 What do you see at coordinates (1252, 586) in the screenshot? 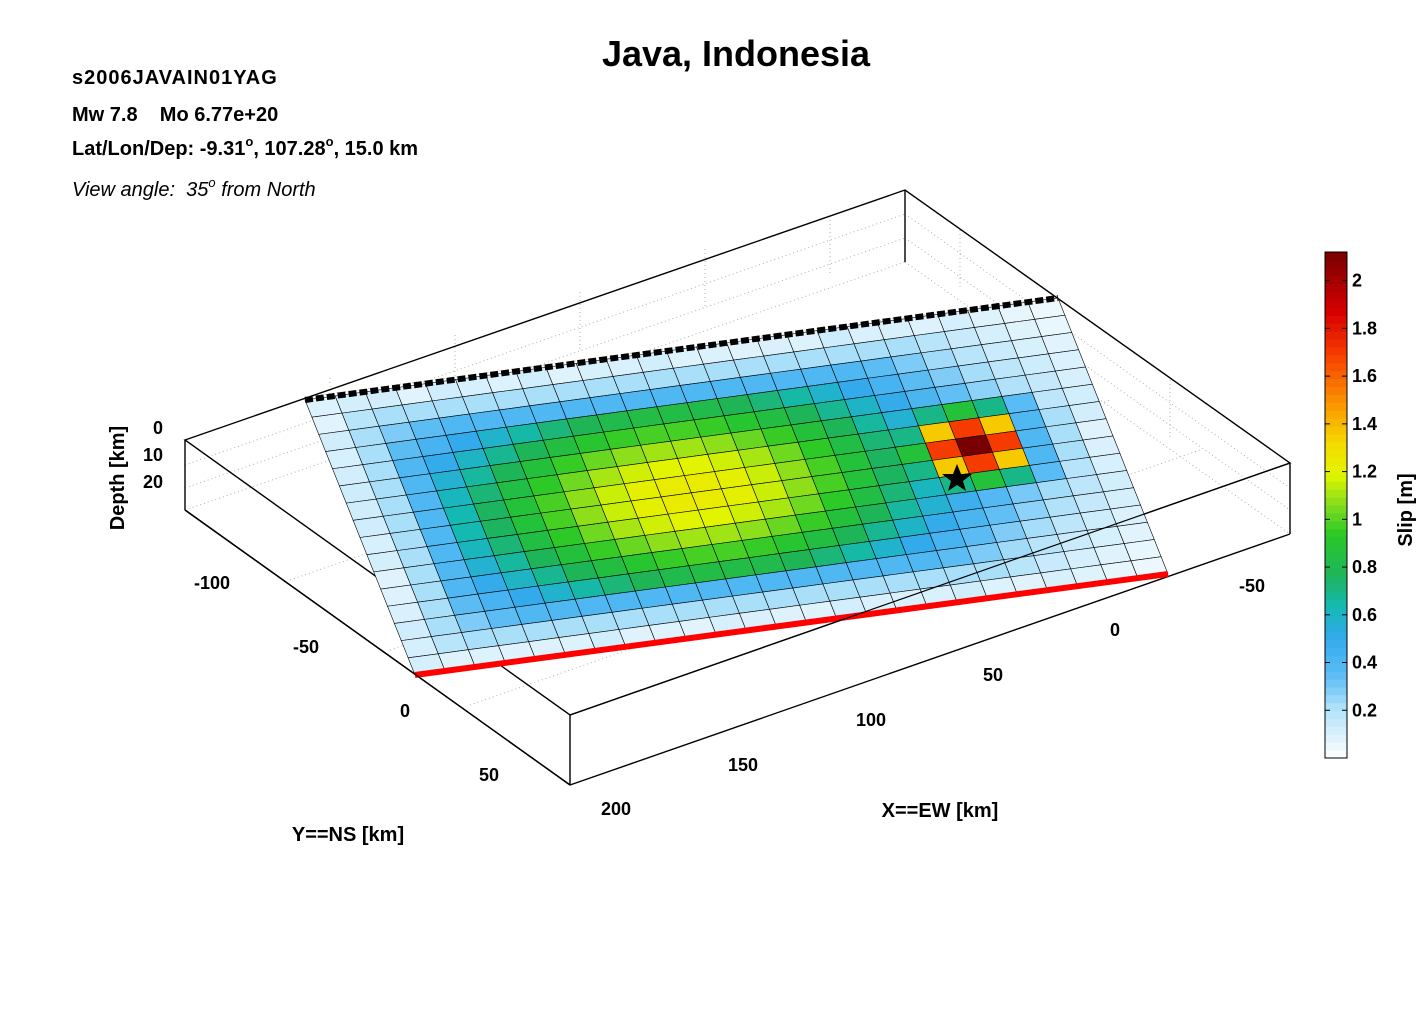
I see `x-tick-label: -50` at bounding box center [1252, 586].